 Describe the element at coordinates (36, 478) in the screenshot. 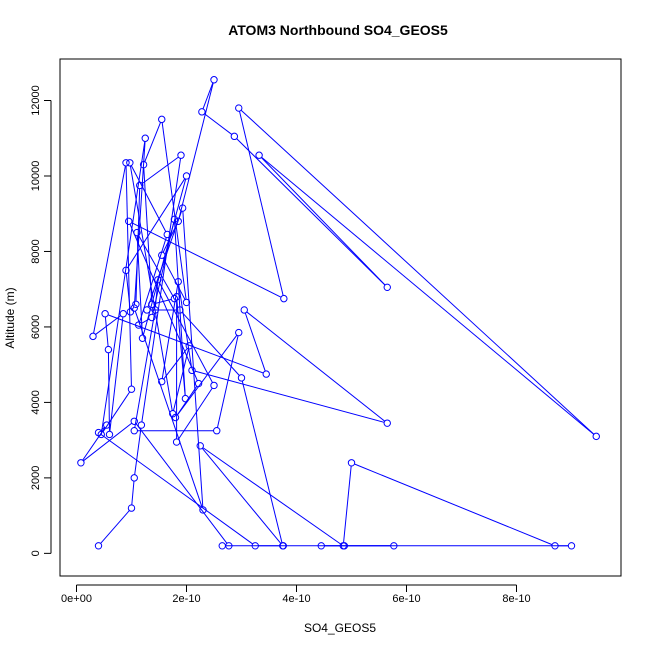

I see `y-tick-label: 2000` at that location.